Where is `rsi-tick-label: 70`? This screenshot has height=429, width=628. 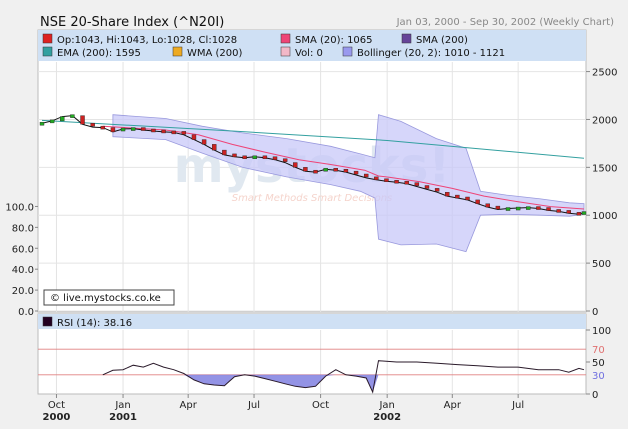
rsi-tick-label: 70 is located at coordinates (598, 350).